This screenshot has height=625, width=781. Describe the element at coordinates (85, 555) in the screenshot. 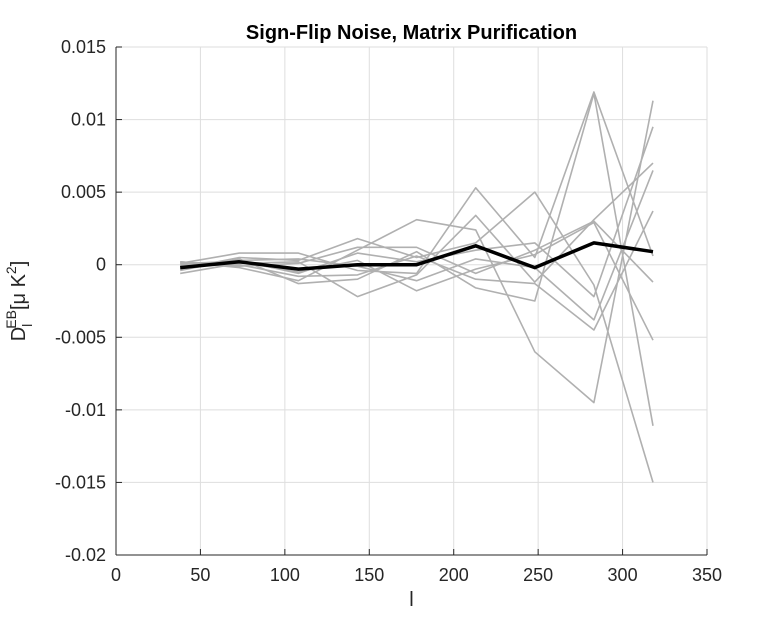

I see `y-tick-label: -0.02` at that location.